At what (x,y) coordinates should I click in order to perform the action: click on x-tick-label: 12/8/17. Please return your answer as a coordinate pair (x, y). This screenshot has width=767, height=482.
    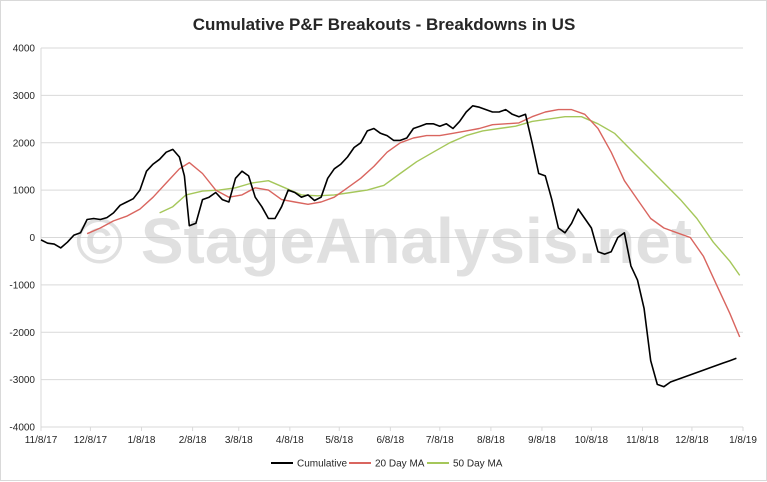
    Looking at the image, I should click on (91, 440).